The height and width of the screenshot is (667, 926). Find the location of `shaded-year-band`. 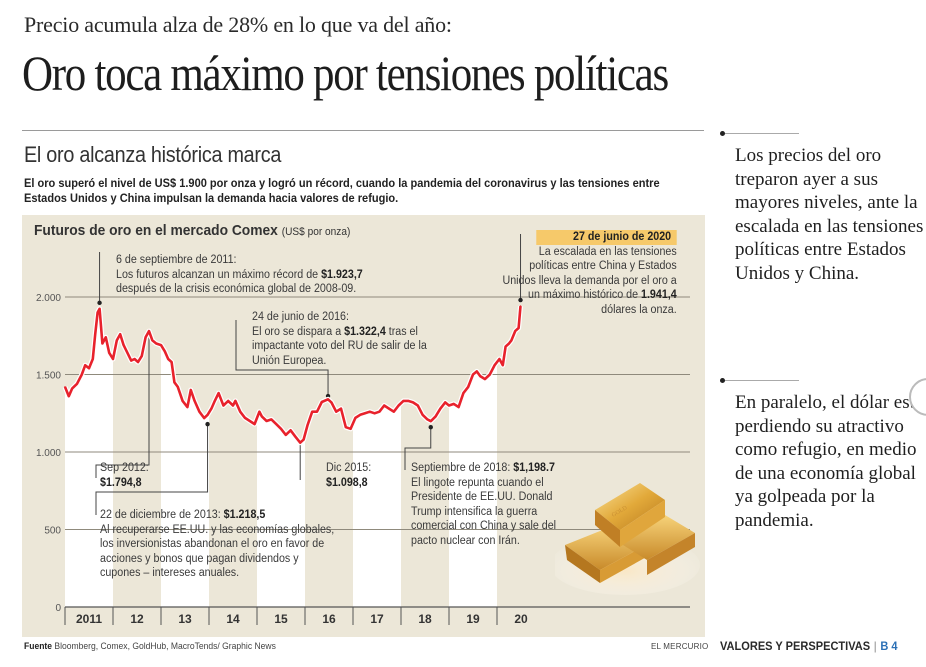

shaded-year-band is located at coordinates (473, 456).